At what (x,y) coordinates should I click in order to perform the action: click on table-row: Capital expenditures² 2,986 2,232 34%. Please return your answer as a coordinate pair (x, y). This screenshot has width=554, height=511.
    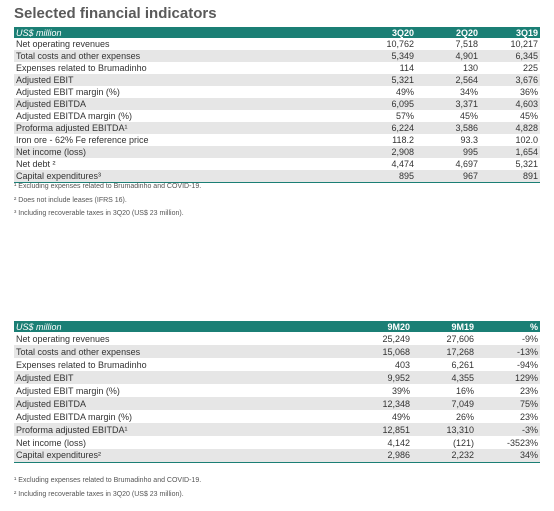
    Looking at the image, I should click on (277, 456).